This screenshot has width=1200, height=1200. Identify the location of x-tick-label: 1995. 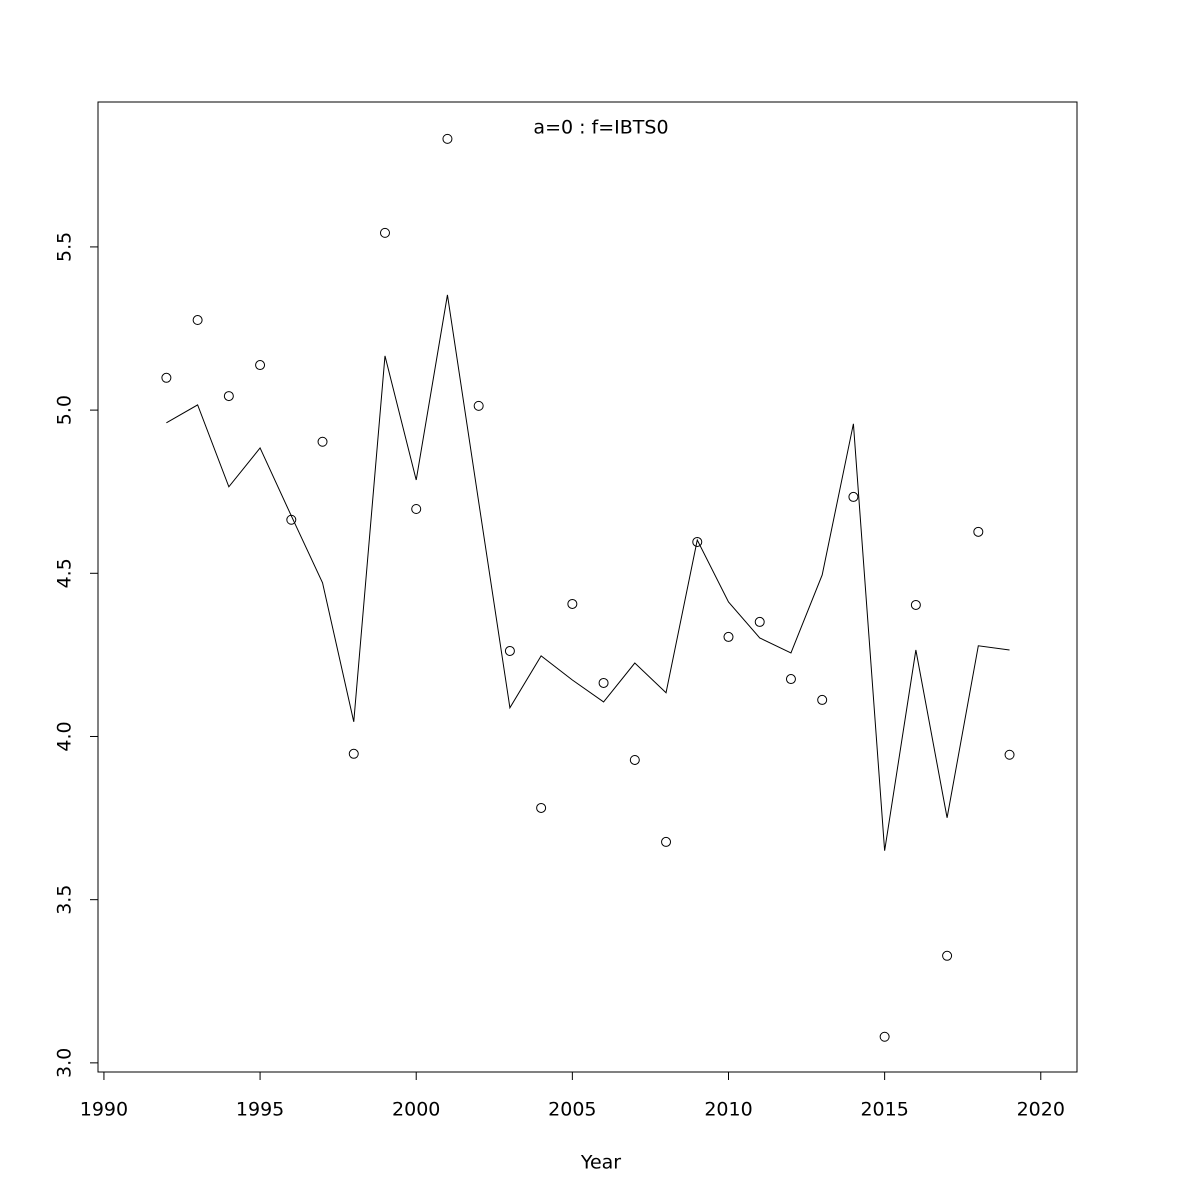
(260, 1110).